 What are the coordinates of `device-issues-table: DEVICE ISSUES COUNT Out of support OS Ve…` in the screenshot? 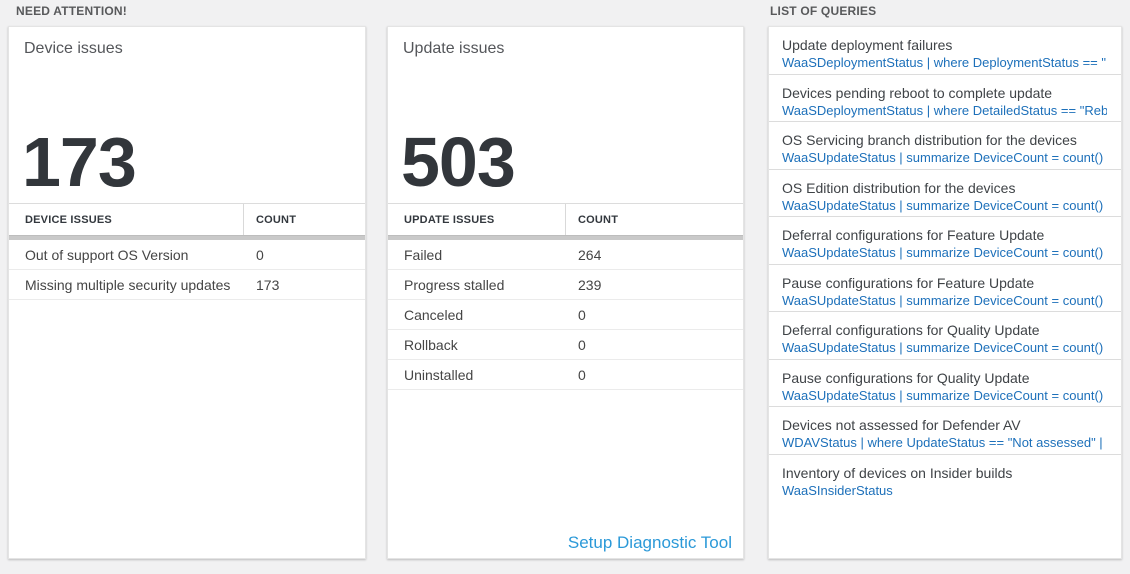 It's located at (187, 251).